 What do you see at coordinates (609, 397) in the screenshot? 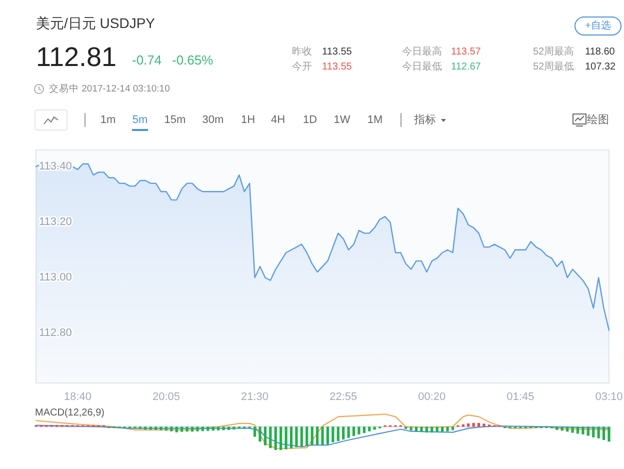
I see `x-tick-label: 03:10` at bounding box center [609, 397].